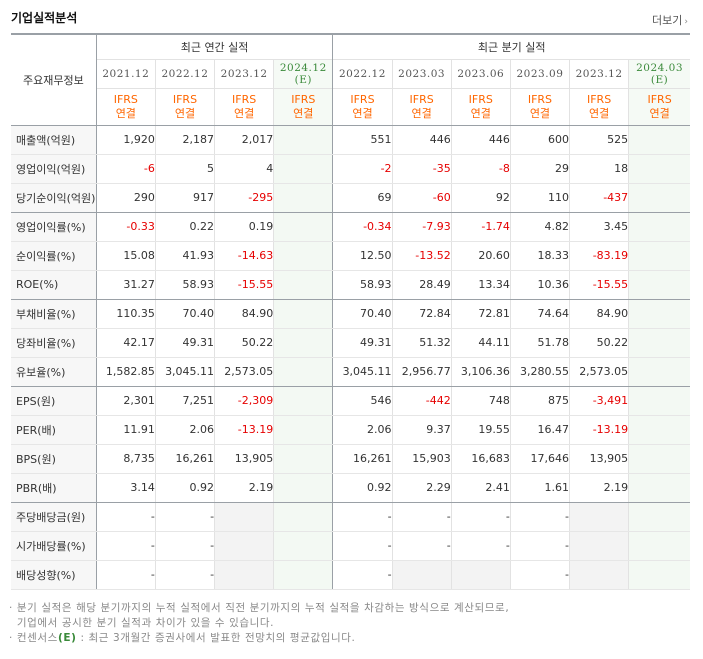 The width and height of the screenshot is (703, 659). What do you see at coordinates (599, 73) in the screenshot?
I see `period-header: 2023.12` at bounding box center [599, 73].